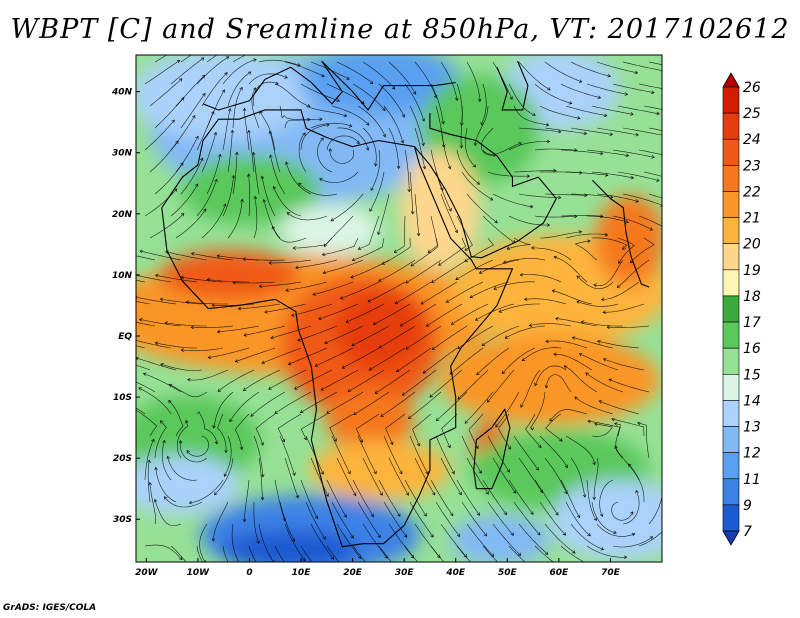 The width and height of the screenshot is (800, 618). What do you see at coordinates (752, 166) in the screenshot?
I see `colorbar-label: 23` at bounding box center [752, 166].